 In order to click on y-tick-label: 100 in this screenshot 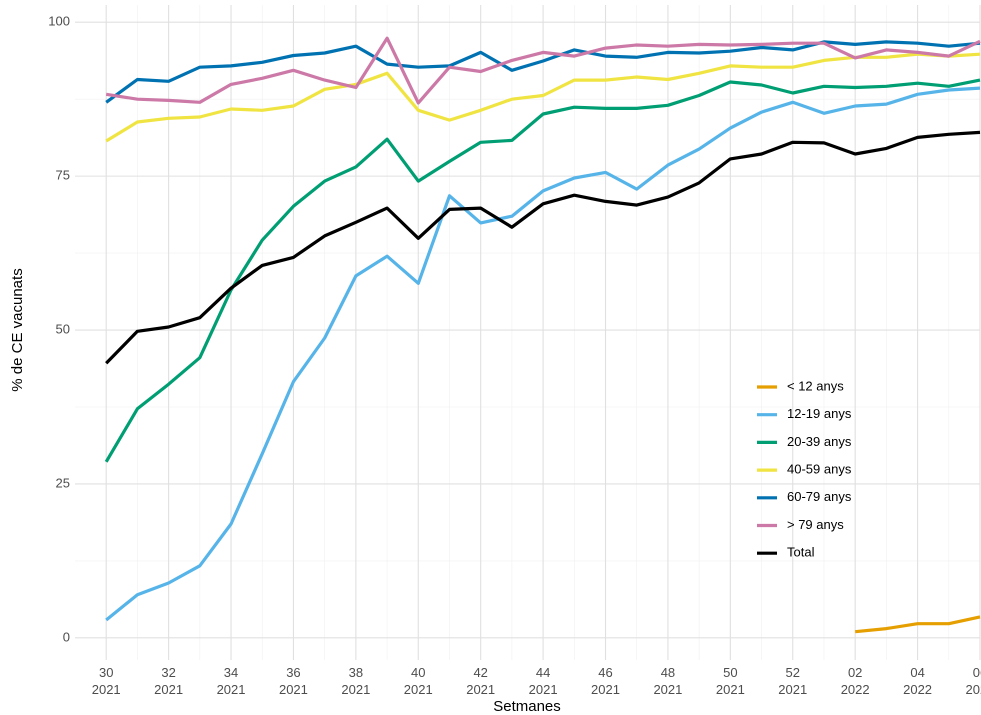, I will do `click(59, 21)`.